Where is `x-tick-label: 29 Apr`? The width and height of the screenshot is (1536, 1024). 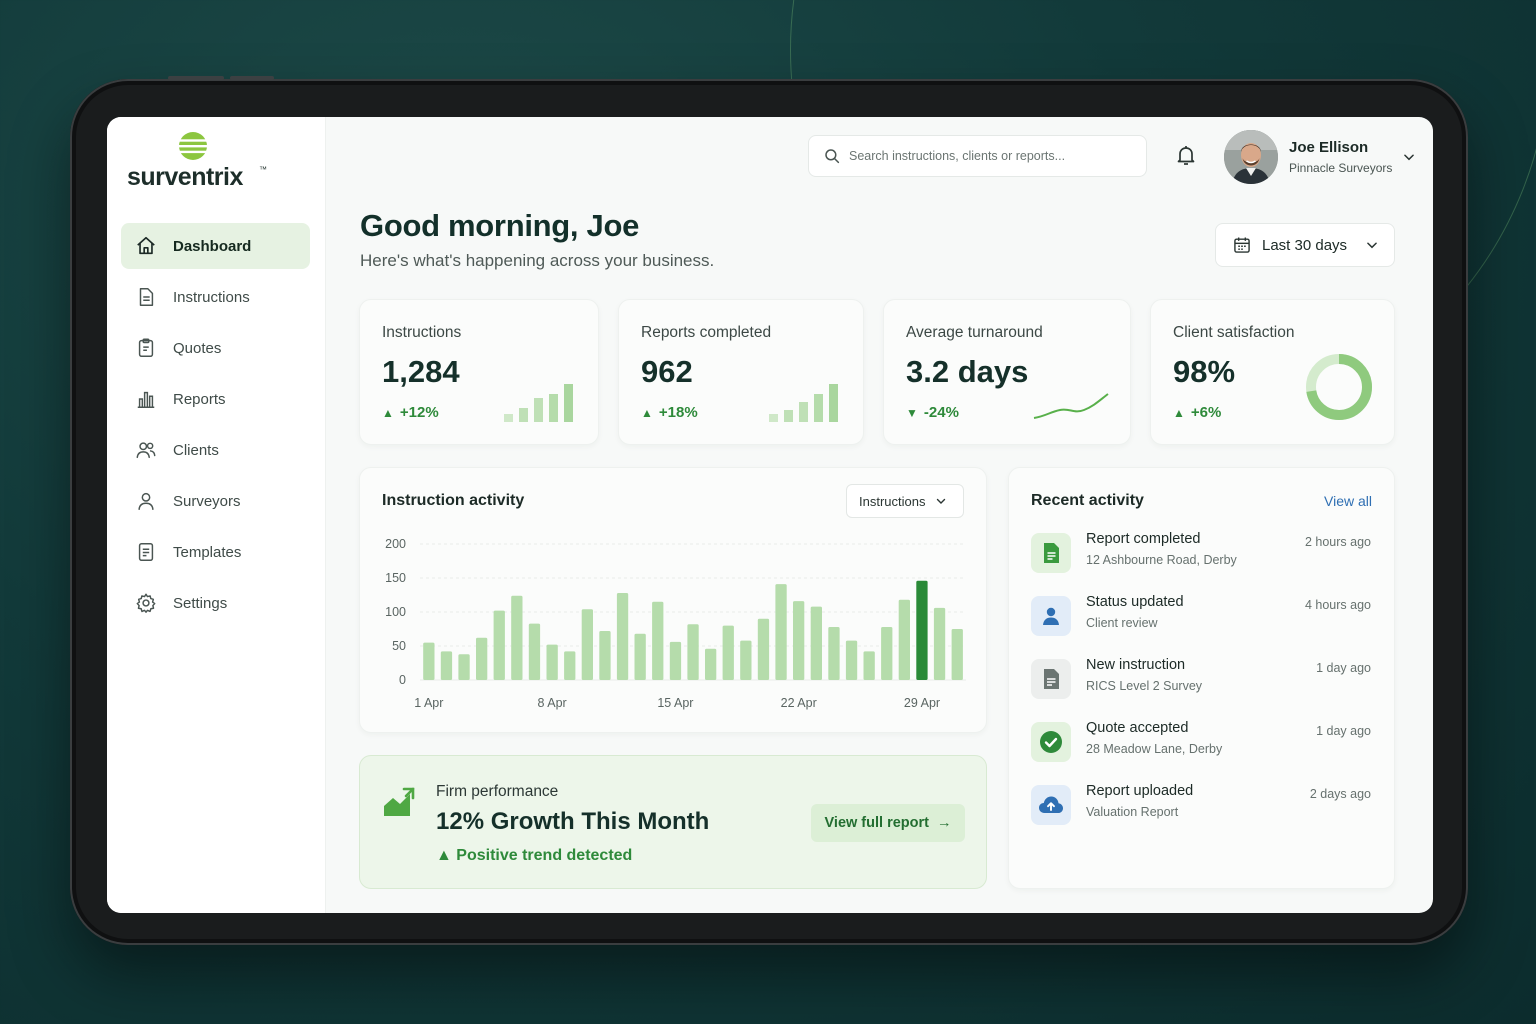
x-tick-label: 29 Apr is located at coordinates (922, 703).